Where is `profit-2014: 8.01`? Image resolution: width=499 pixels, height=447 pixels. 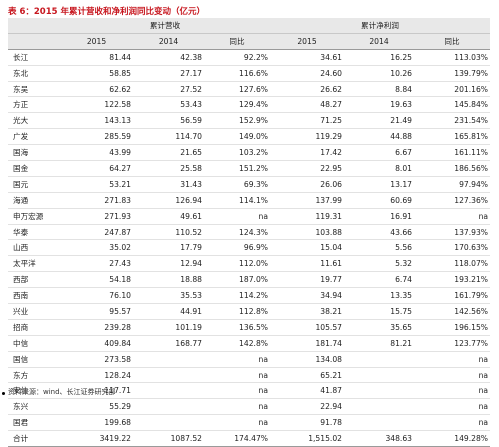
profit-2014: 8.01 is located at coordinates (379, 168).